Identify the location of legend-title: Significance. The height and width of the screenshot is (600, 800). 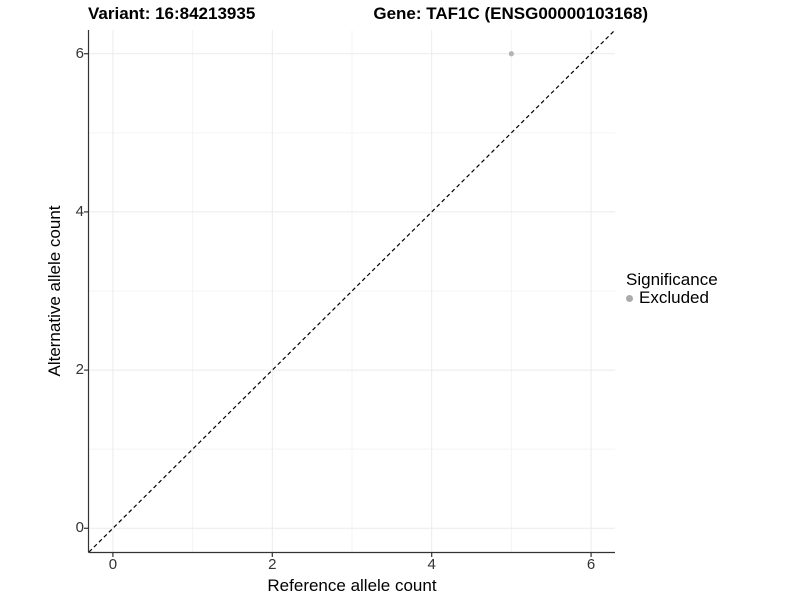
(672, 279).